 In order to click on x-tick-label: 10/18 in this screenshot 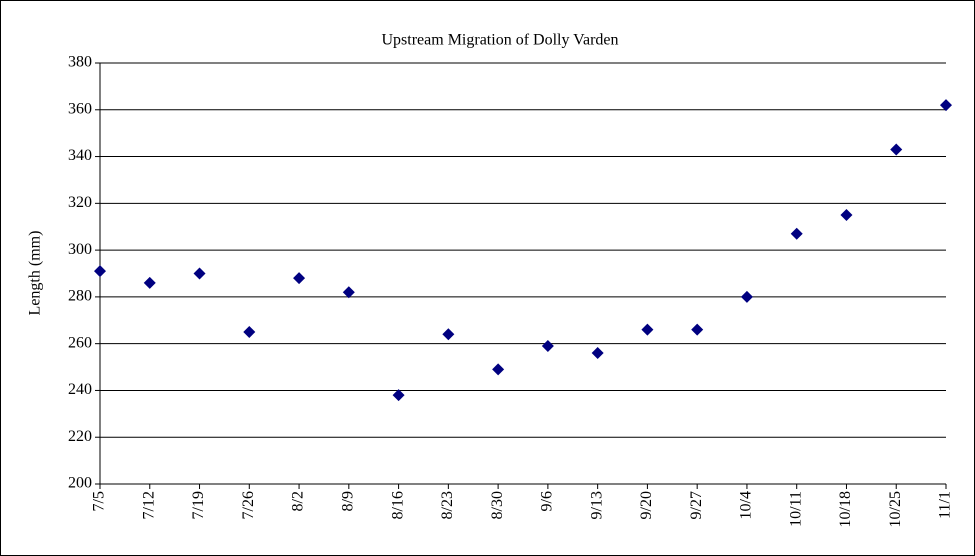, I will do `click(845, 509)`.